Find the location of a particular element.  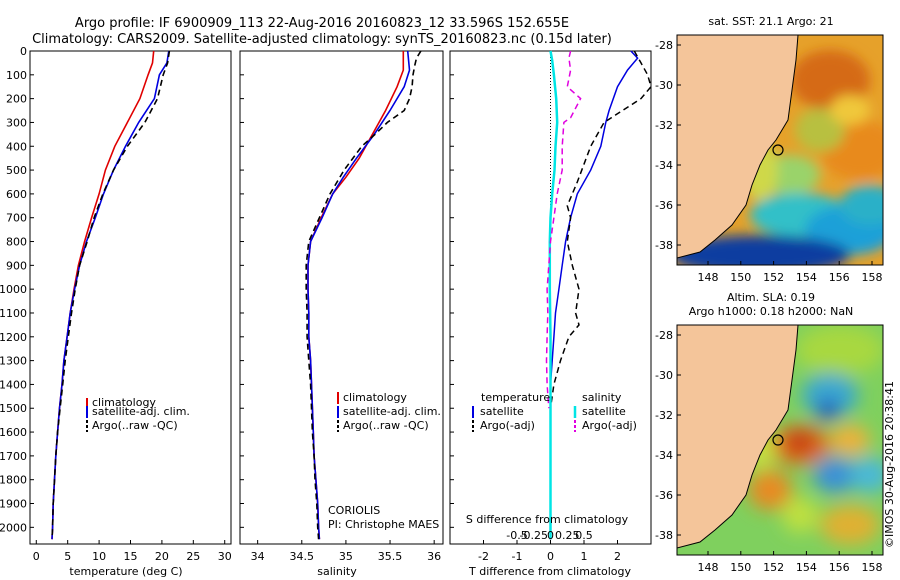

series-line-t-satellite is located at coordinates (594, 295).